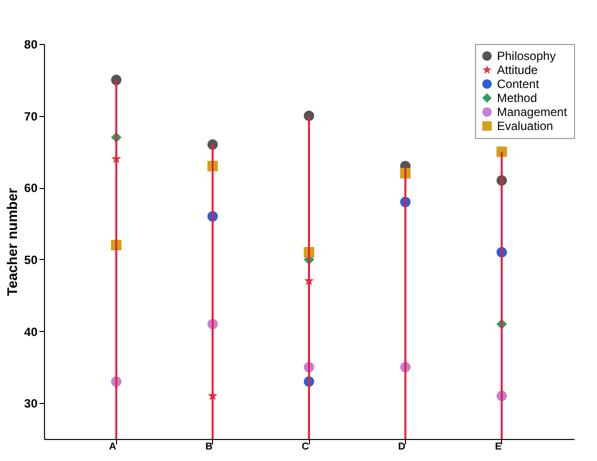 The image size is (597, 461). I want to click on legend-label: Evaluation, so click(525, 126).